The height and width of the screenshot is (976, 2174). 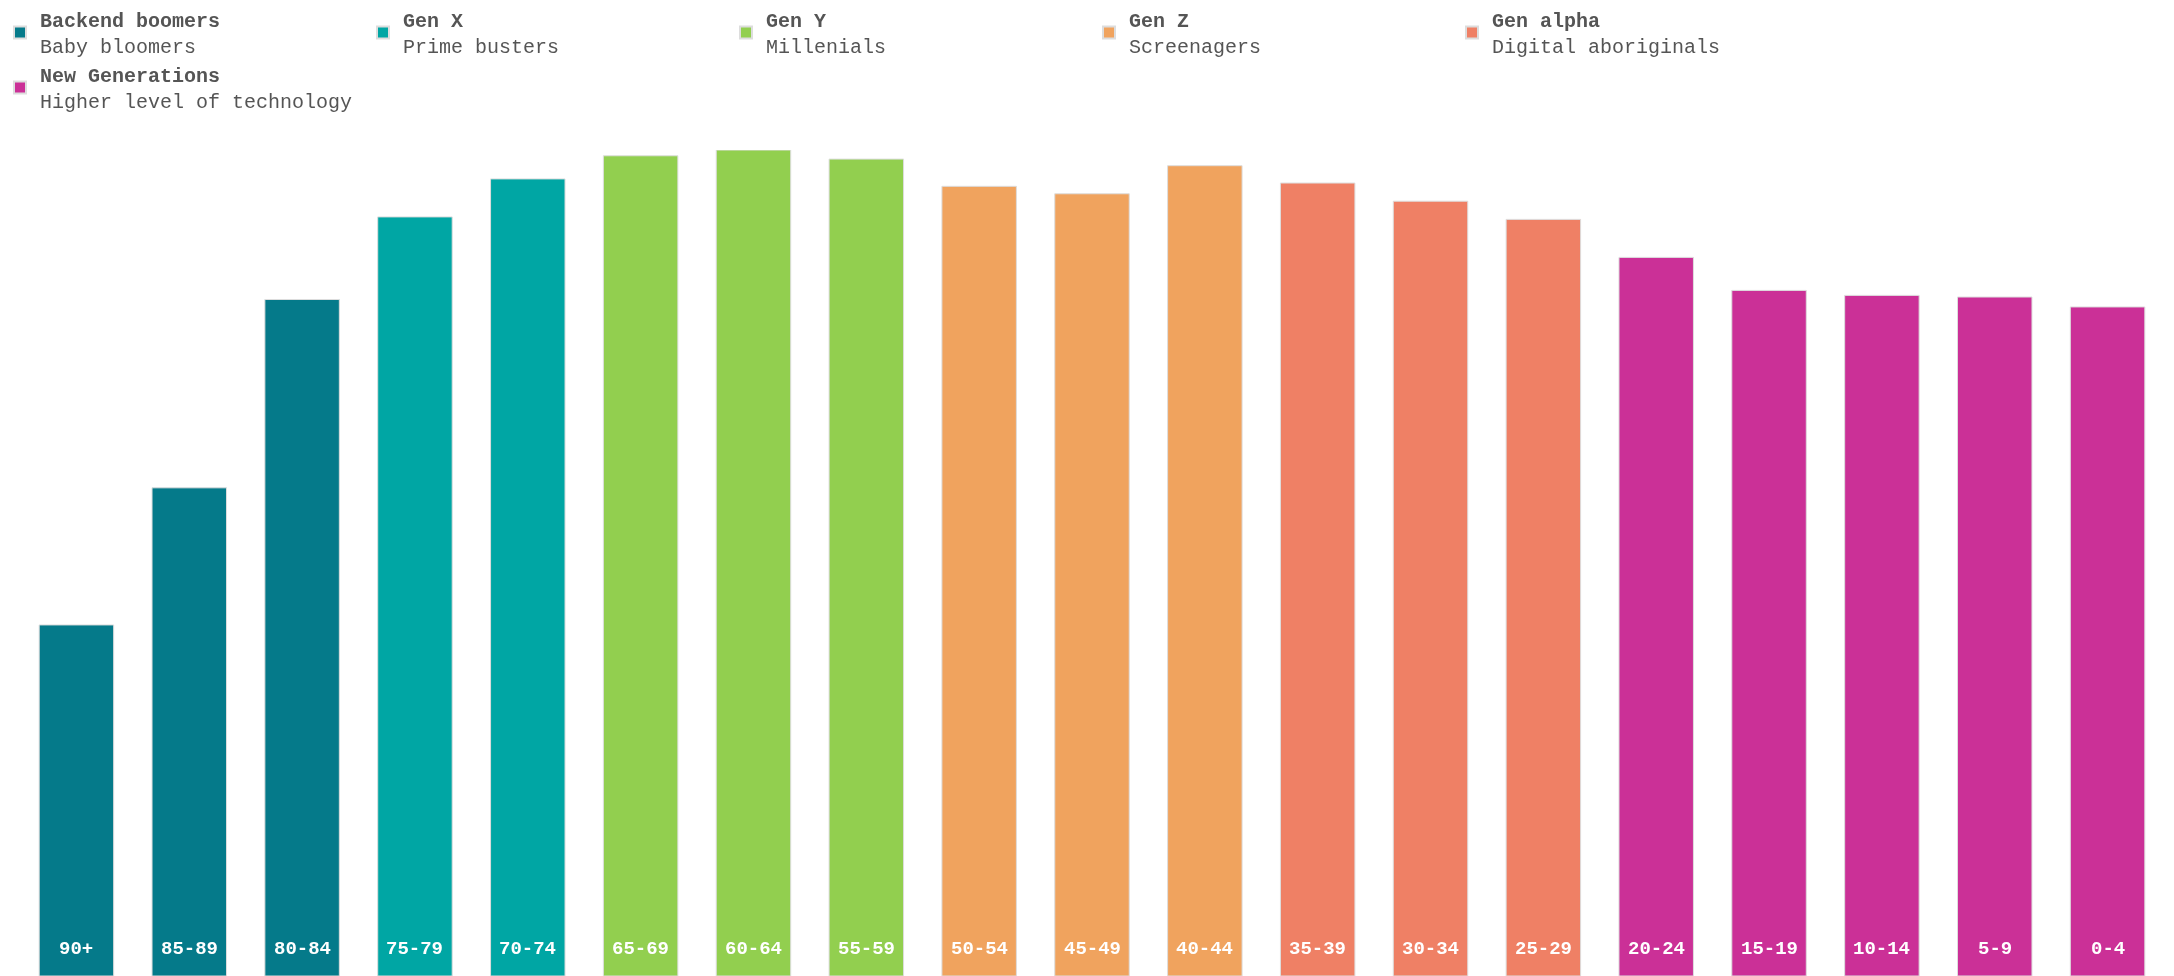 I want to click on x-tick-label: 75-79, so click(x=415, y=949).